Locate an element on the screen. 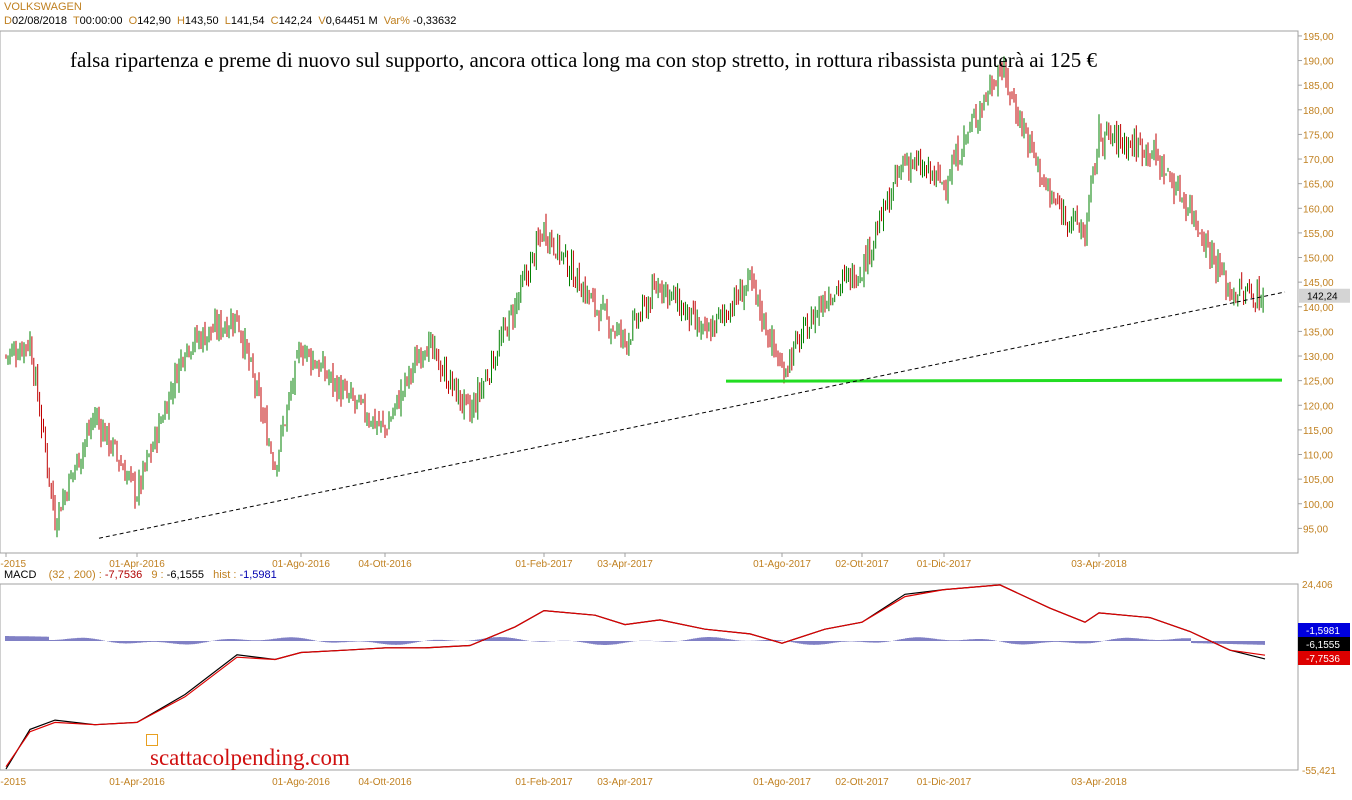  volume-label: V is located at coordinates (322, 21).